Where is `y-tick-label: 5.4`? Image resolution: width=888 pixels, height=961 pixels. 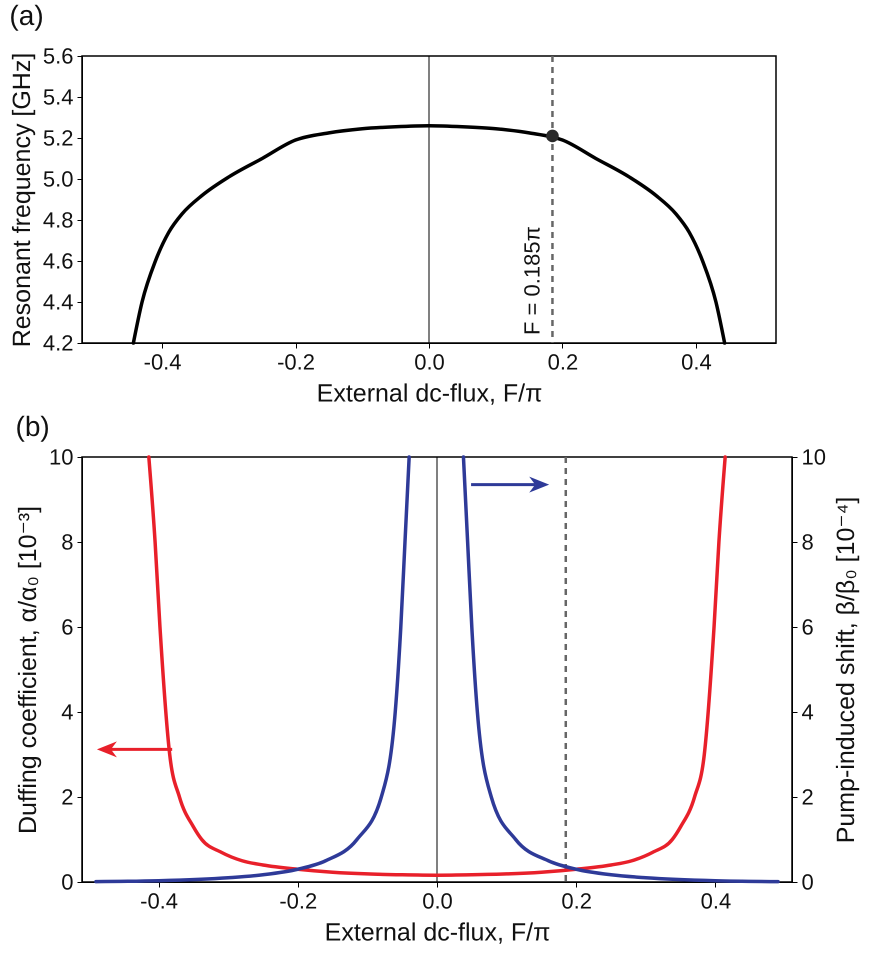 y-tick-label: 5.4 is located at coordinates (58, 97).